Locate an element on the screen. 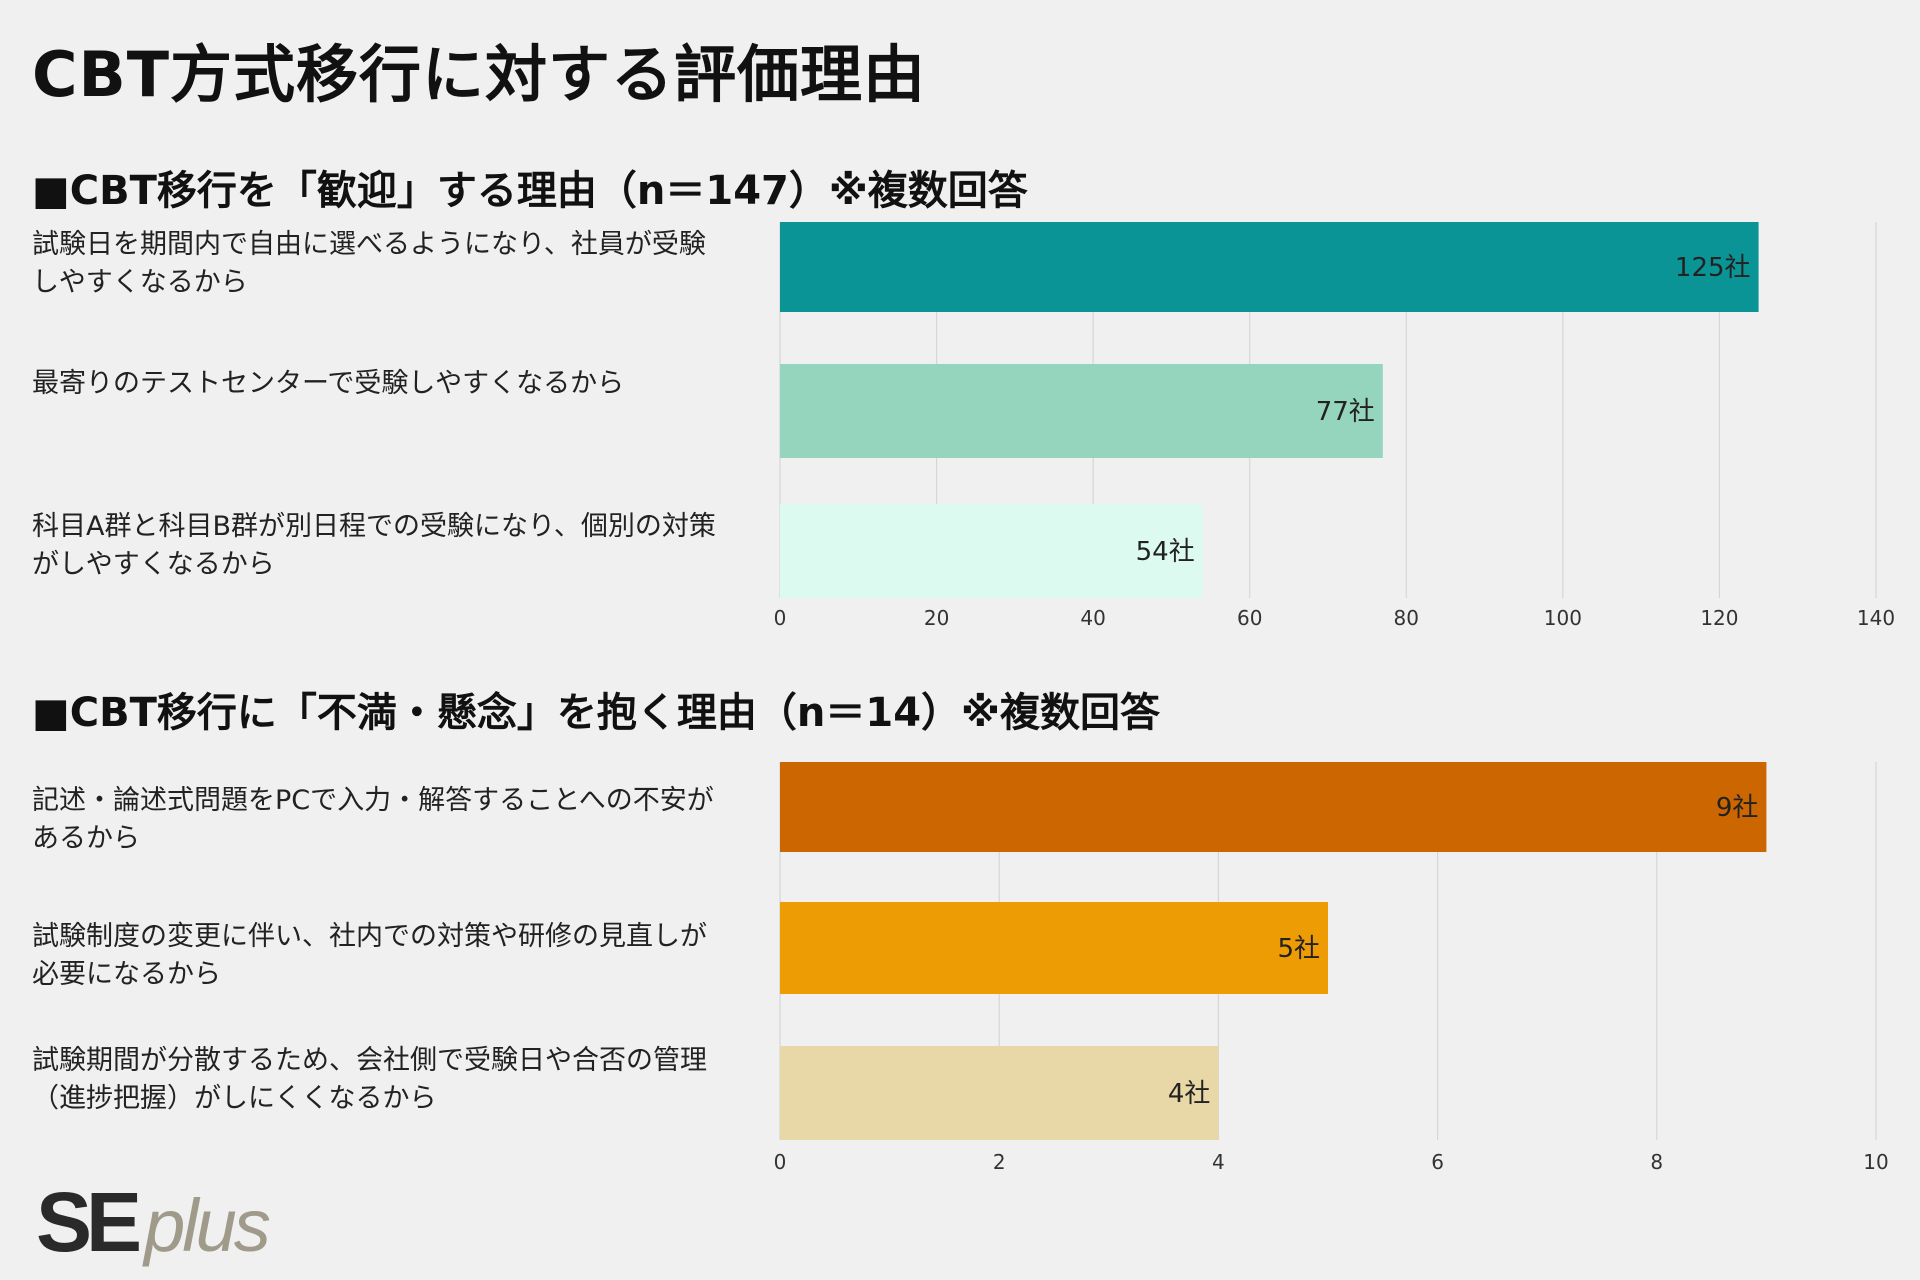 The width and height of the screenshot is (1920, 1280). welcome-x-tick-label: 40 is located at coordinates (1092, 618).